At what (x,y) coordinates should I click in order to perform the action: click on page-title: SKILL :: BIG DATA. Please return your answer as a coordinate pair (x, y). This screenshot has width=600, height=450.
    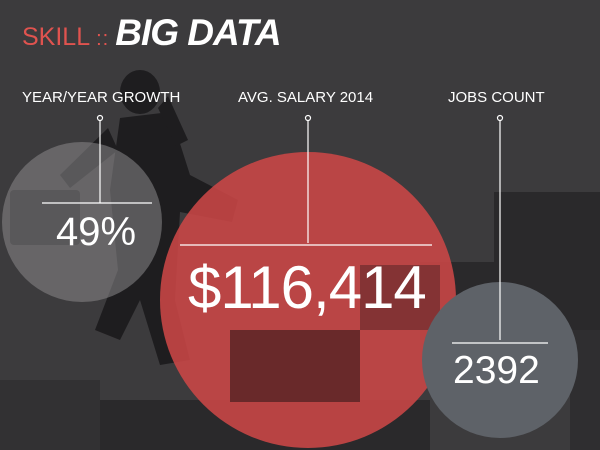
    Looking at the image, I should click on (152, 33).